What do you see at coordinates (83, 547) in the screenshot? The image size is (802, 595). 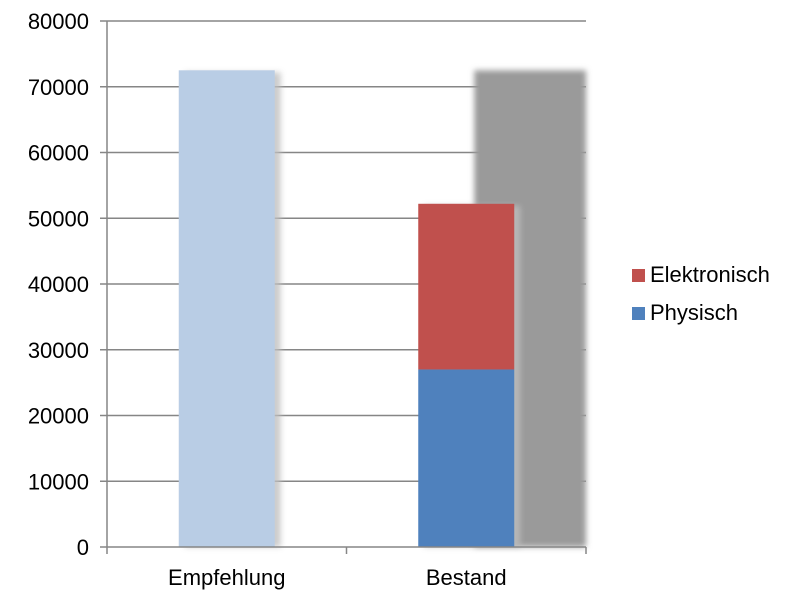 I see `y-tick-label: 0` at bounding box center [83, 547].